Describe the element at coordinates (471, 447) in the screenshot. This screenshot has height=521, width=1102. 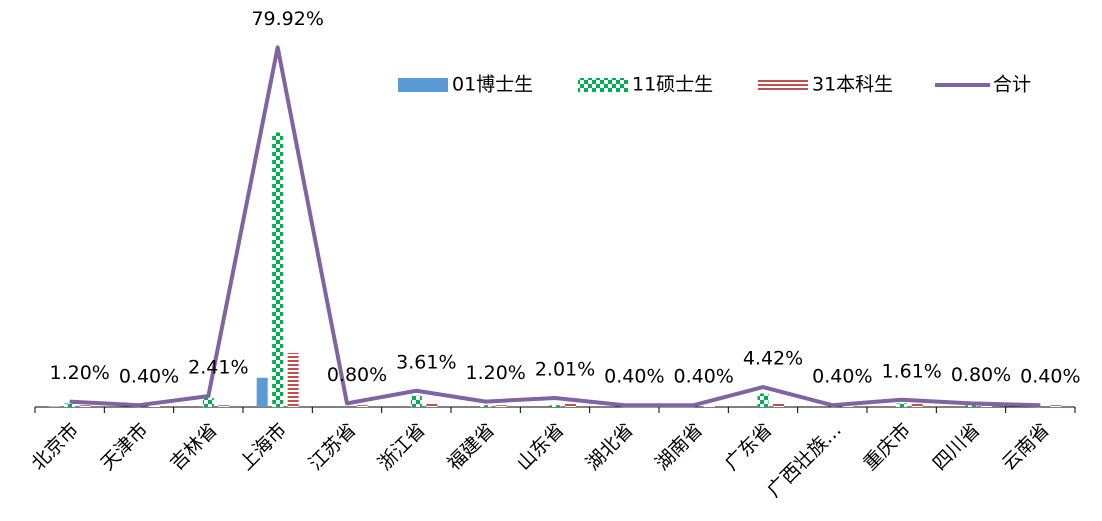
I see `x-tick-label: 福建省` at that location.